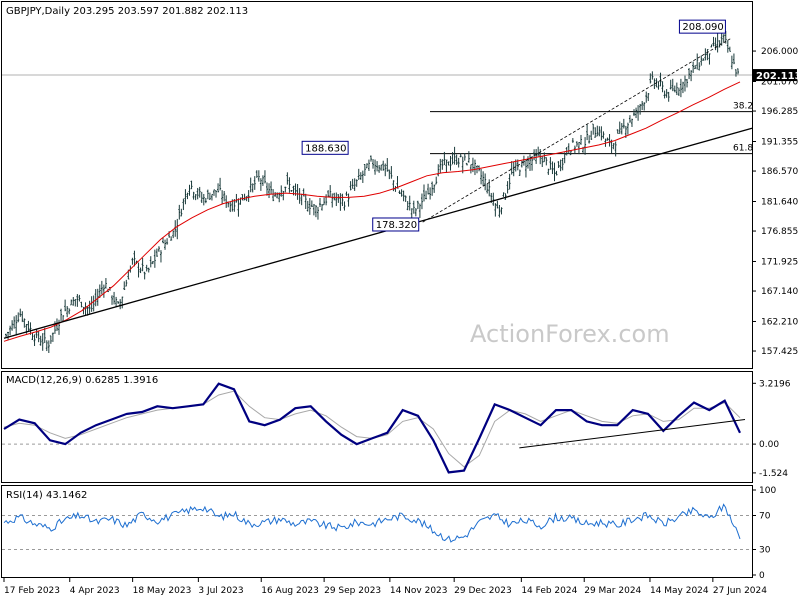  Describe the element at coordinates (82, 380) in the screenshot. I see `macd-label: MACD(12,26,9) 0.6285 1.3916` at that location.